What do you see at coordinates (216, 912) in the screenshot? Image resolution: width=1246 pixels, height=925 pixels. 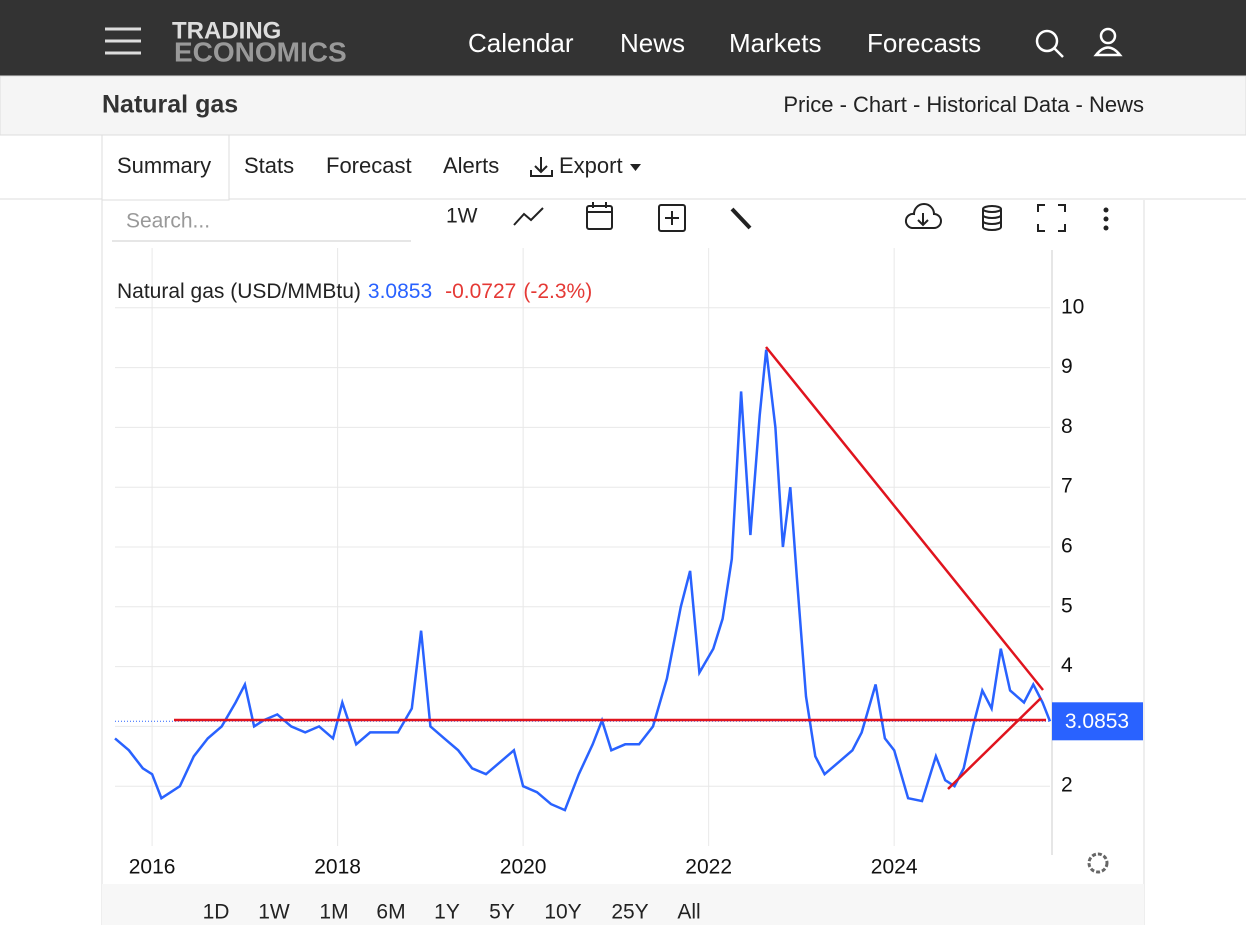 I see `range-button: 1D` at bounding box center [216, 912].